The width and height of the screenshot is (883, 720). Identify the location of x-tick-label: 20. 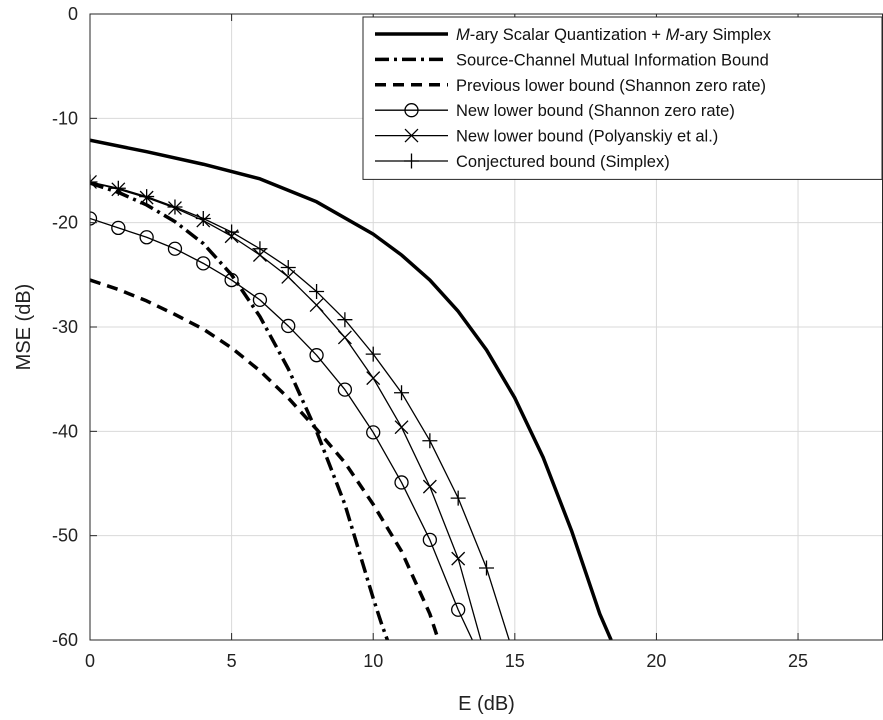
(656, 661).